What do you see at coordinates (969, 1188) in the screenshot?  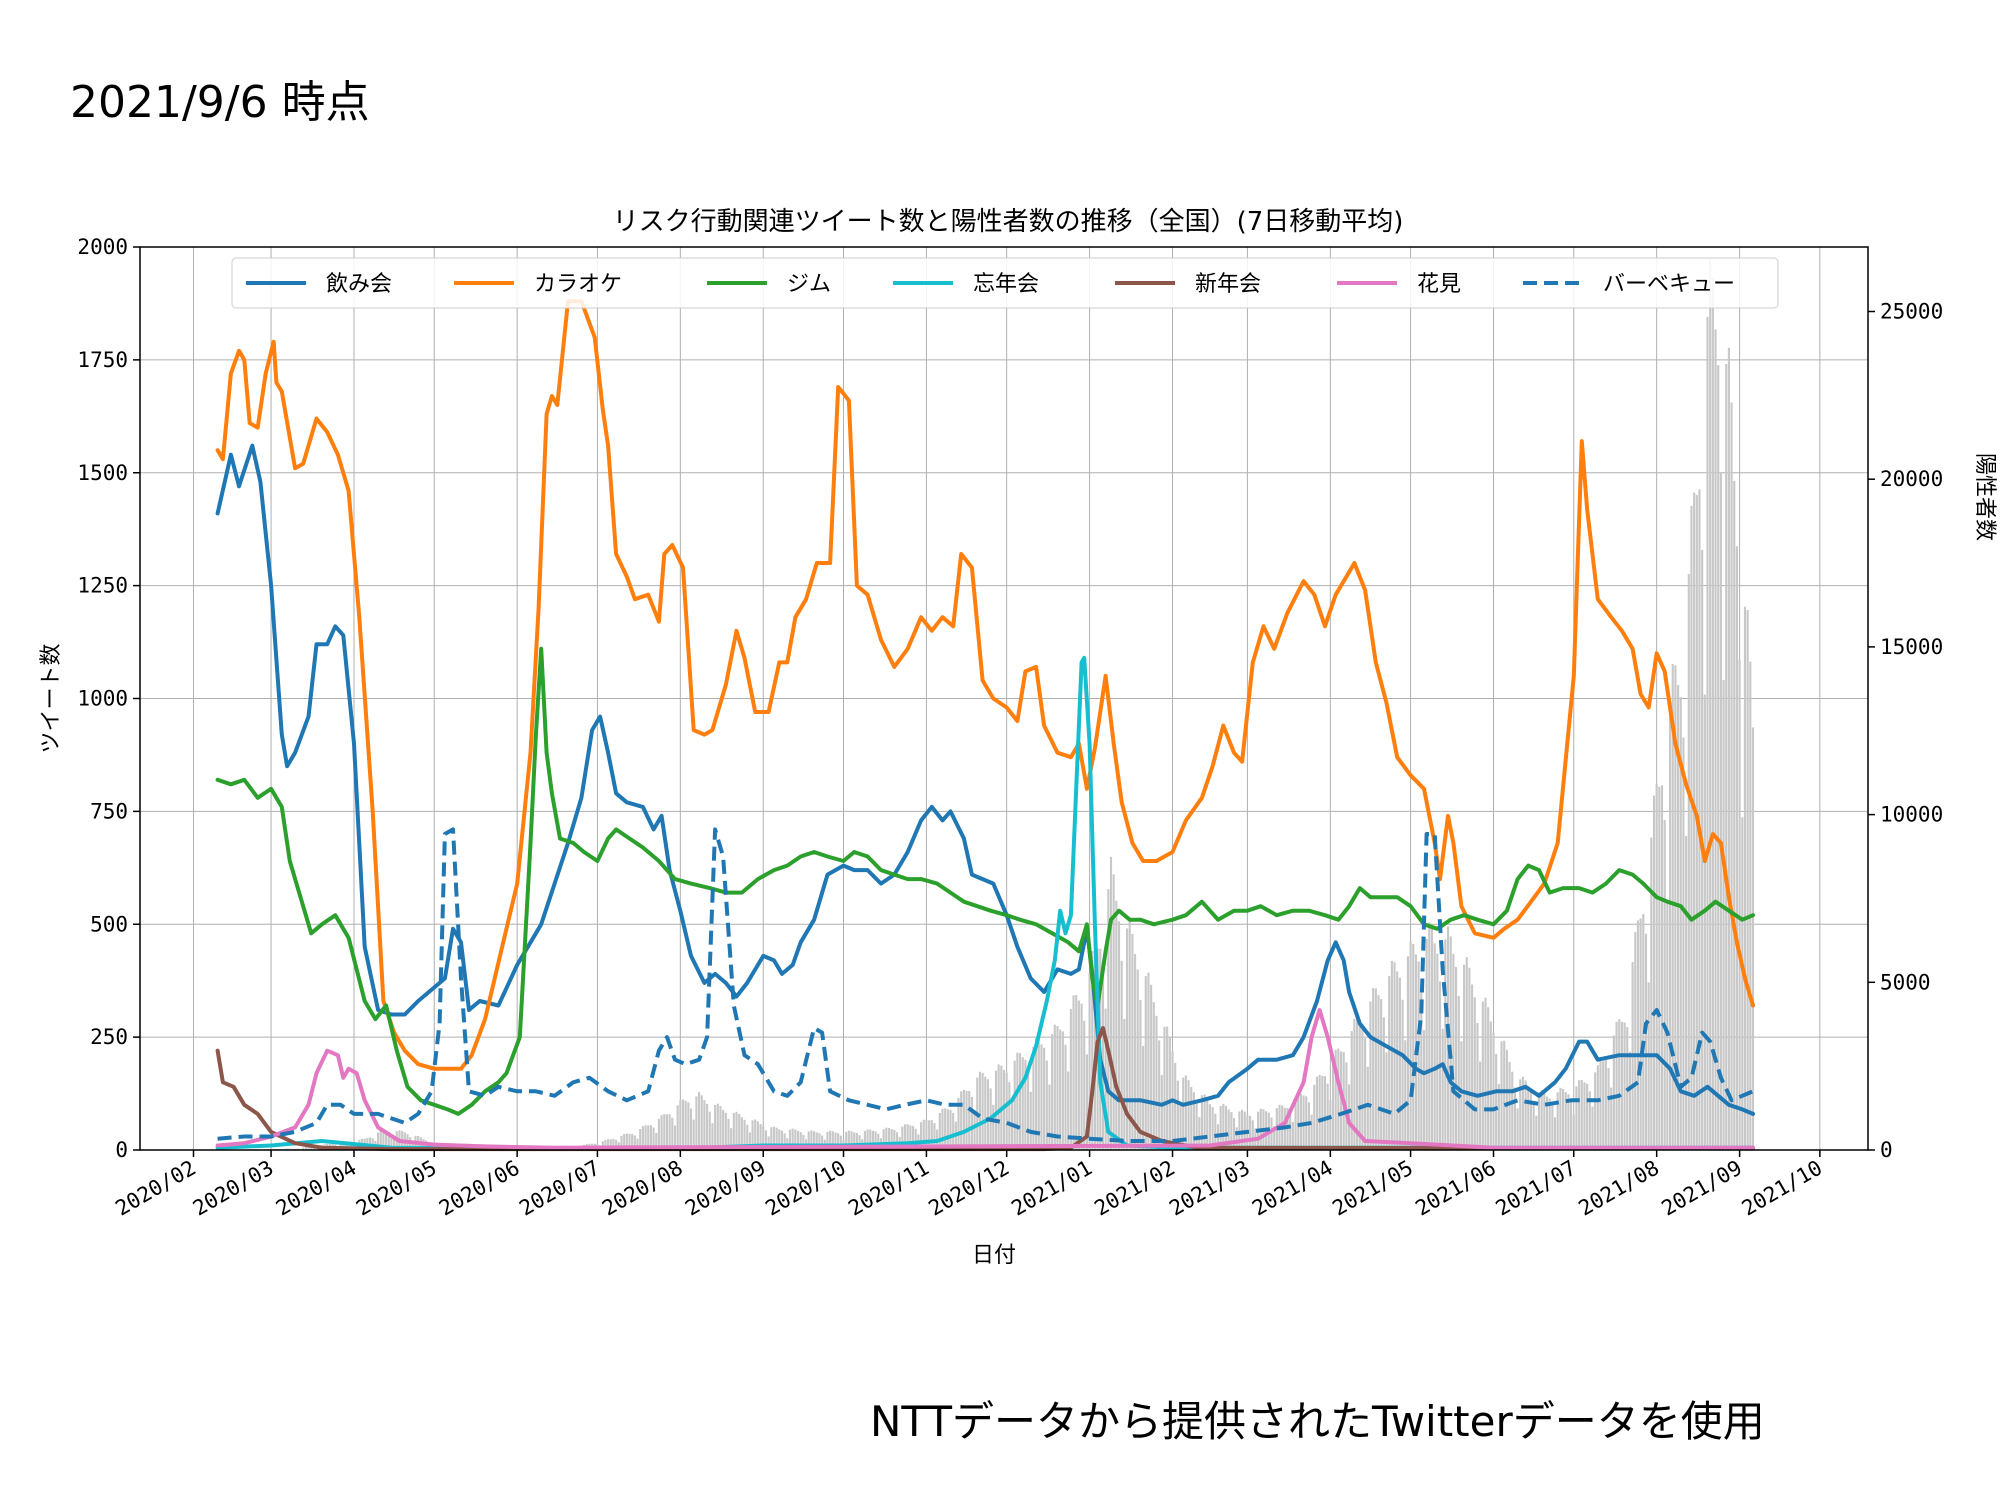 I see `x-tick-label: 2020/12` at bounding box center [969, 1188].